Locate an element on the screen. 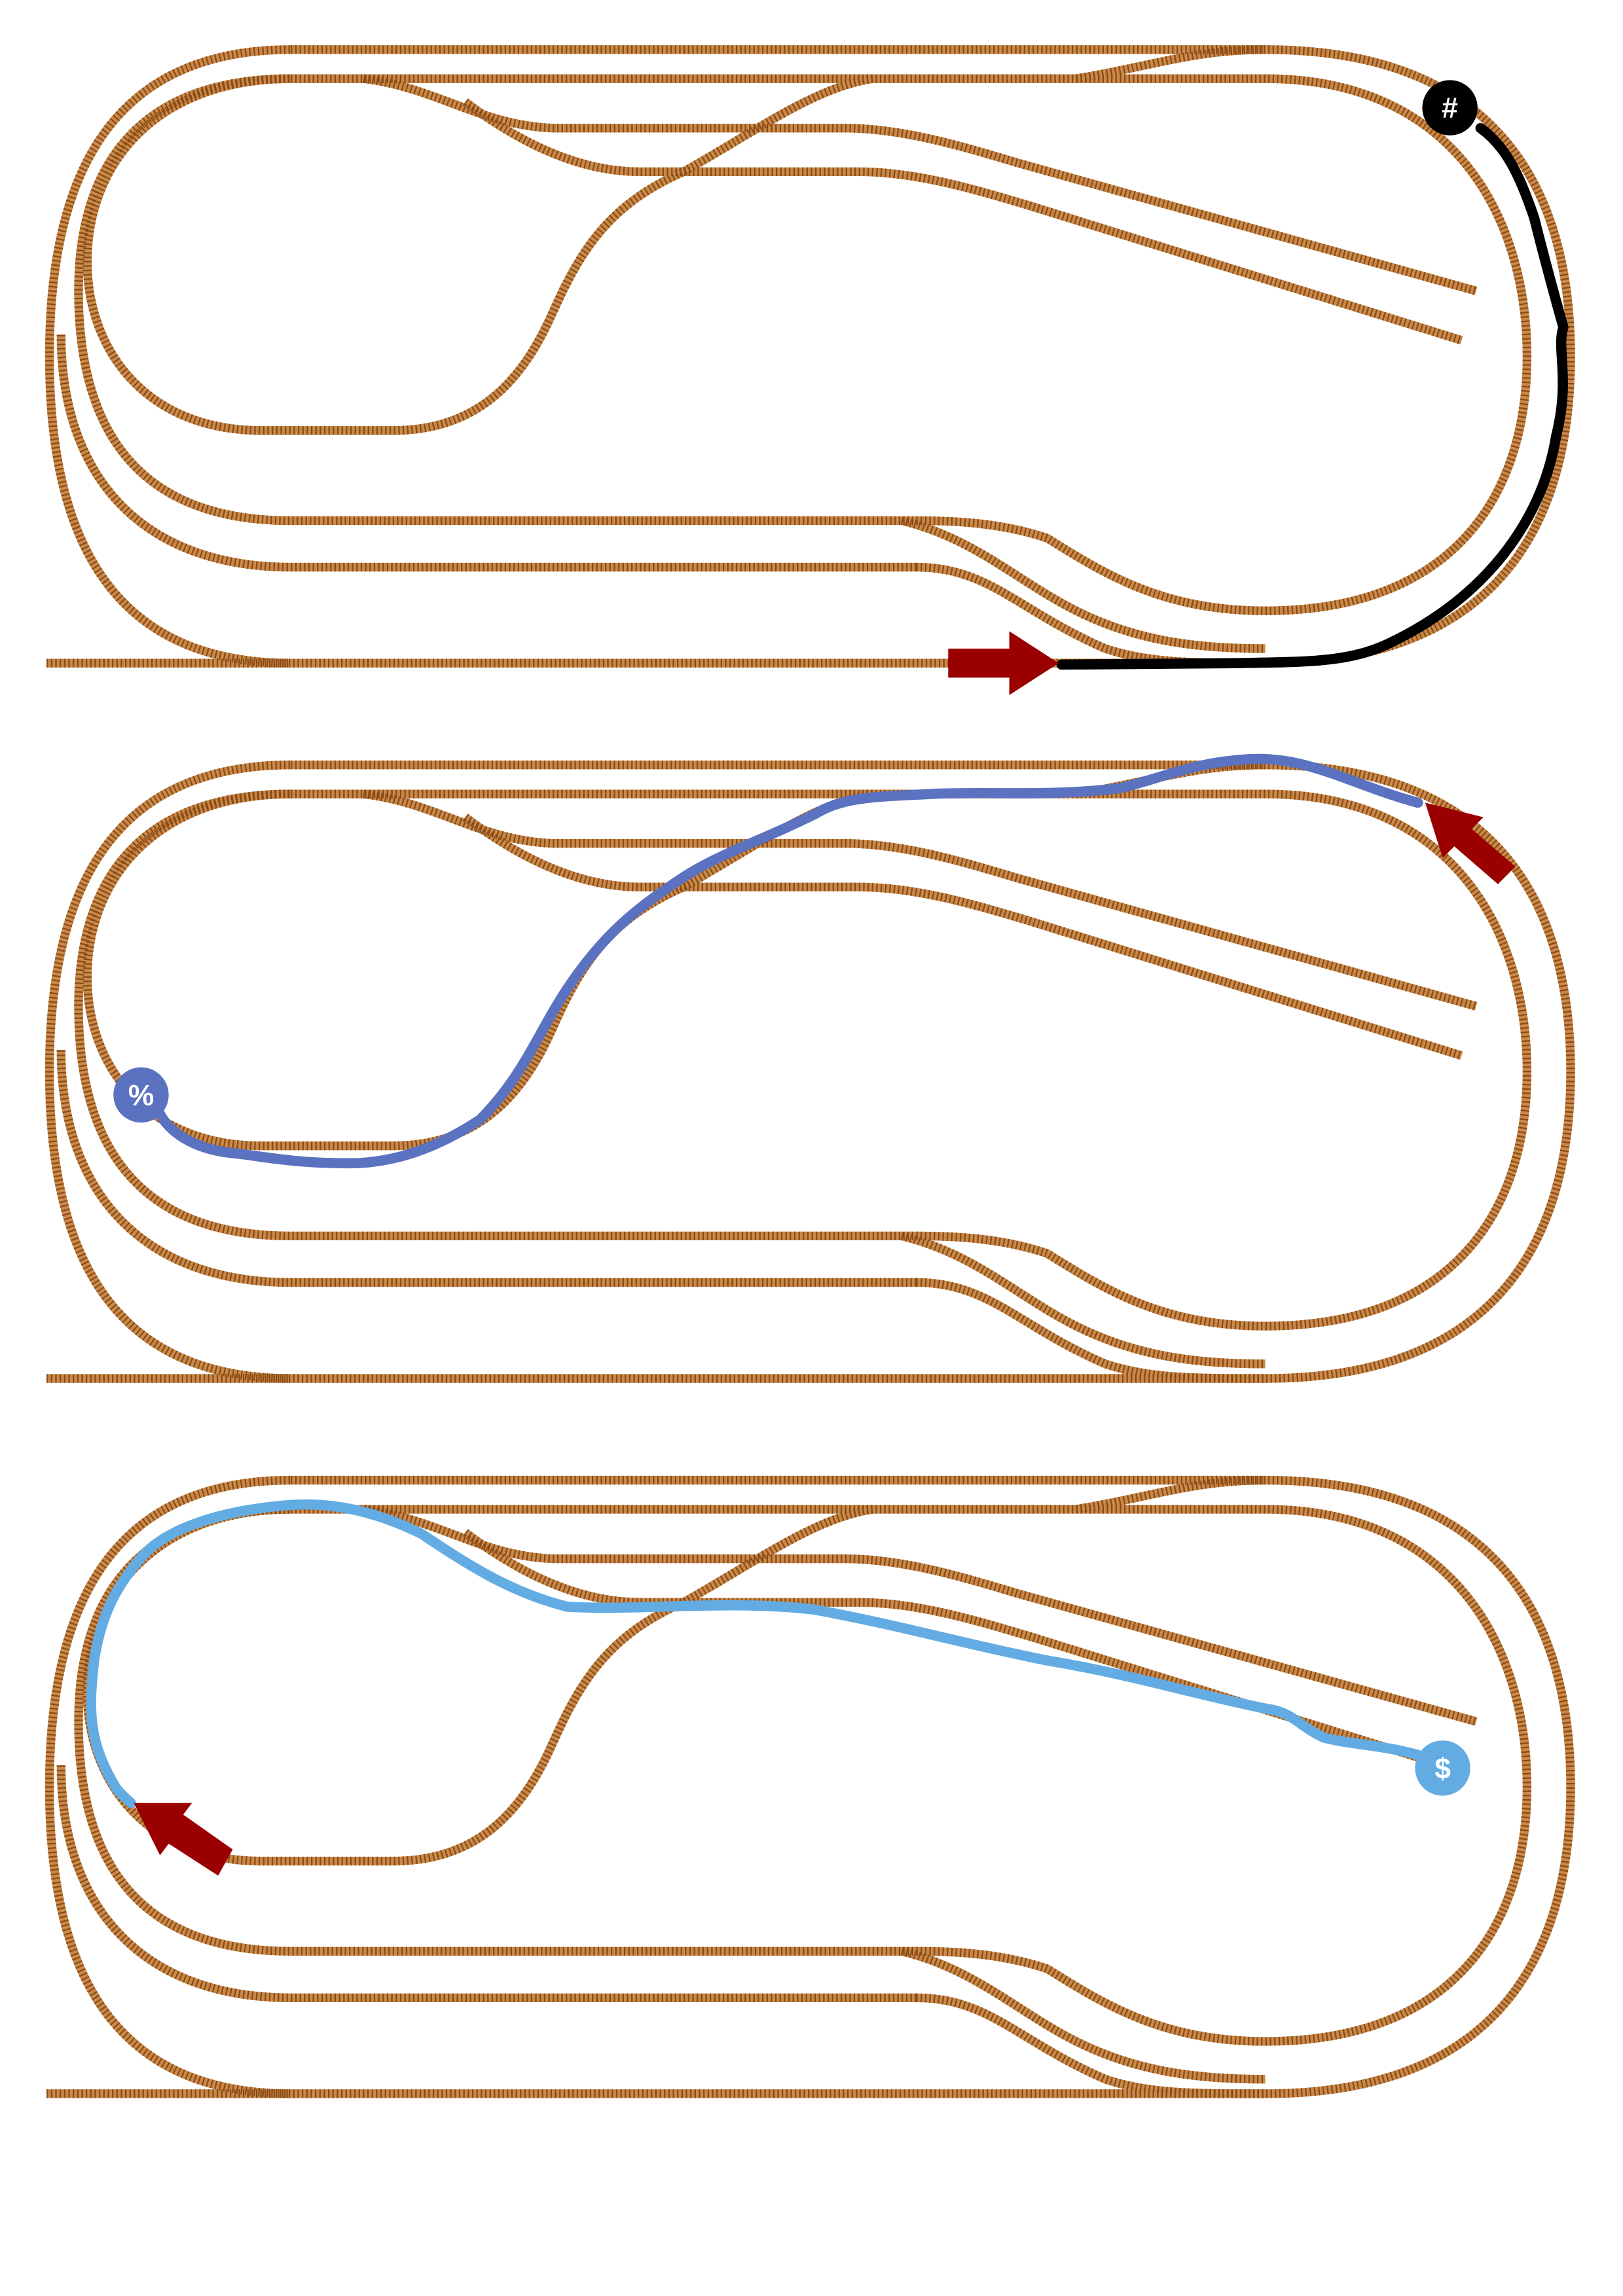 This screenshot has height=2296, width=1623. end-marker-label: $ is located at coordinates (1442, 1769).